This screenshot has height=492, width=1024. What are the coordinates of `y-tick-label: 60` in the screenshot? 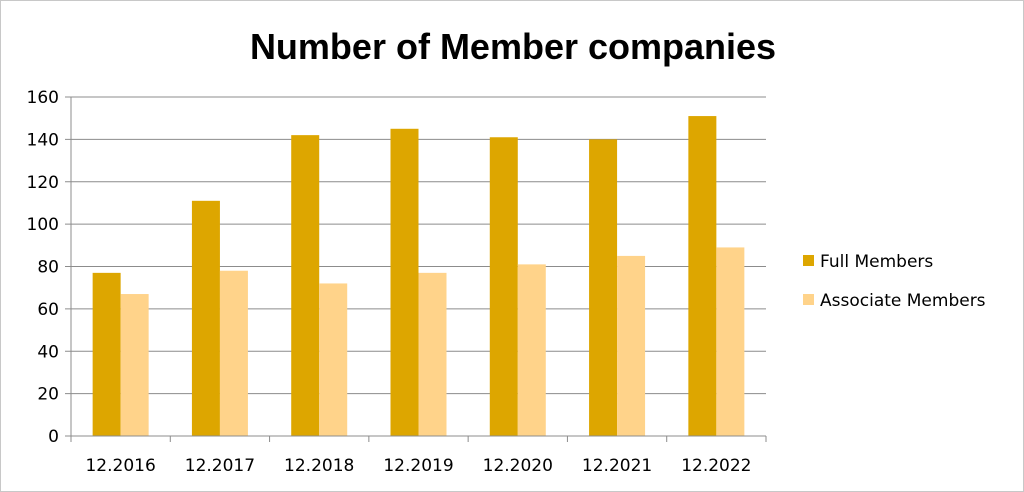 It's located at (48, 310).